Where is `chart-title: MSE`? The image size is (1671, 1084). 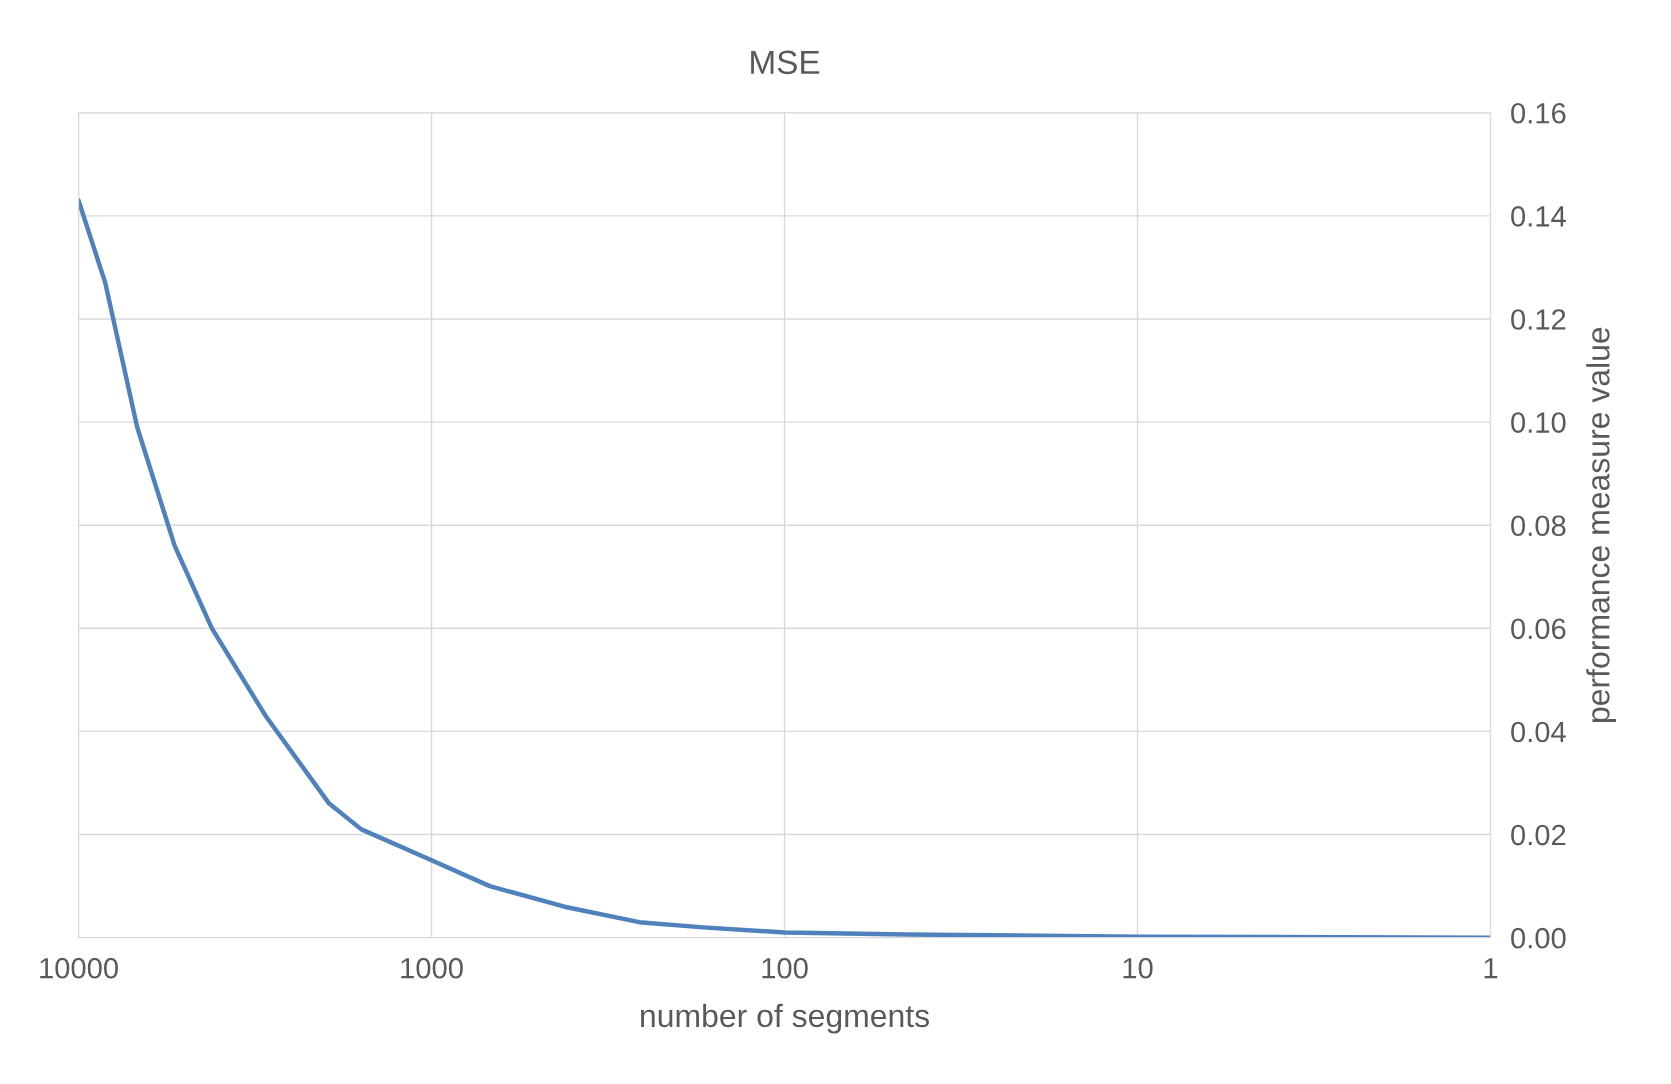
chart-title: MSE is located at coordinates (785, 62).